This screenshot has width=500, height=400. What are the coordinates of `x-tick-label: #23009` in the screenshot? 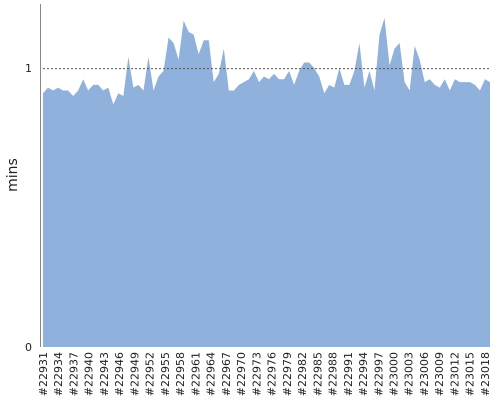 It's located at (439, 374).